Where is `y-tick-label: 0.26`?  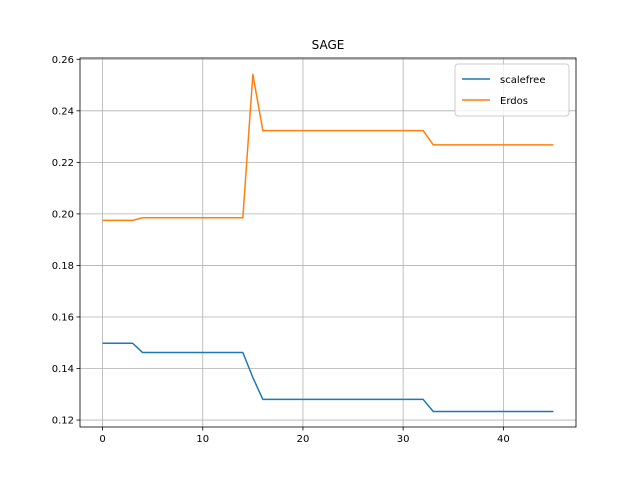
y-tick-label: 0.26 is located at coordinates (63, 60).